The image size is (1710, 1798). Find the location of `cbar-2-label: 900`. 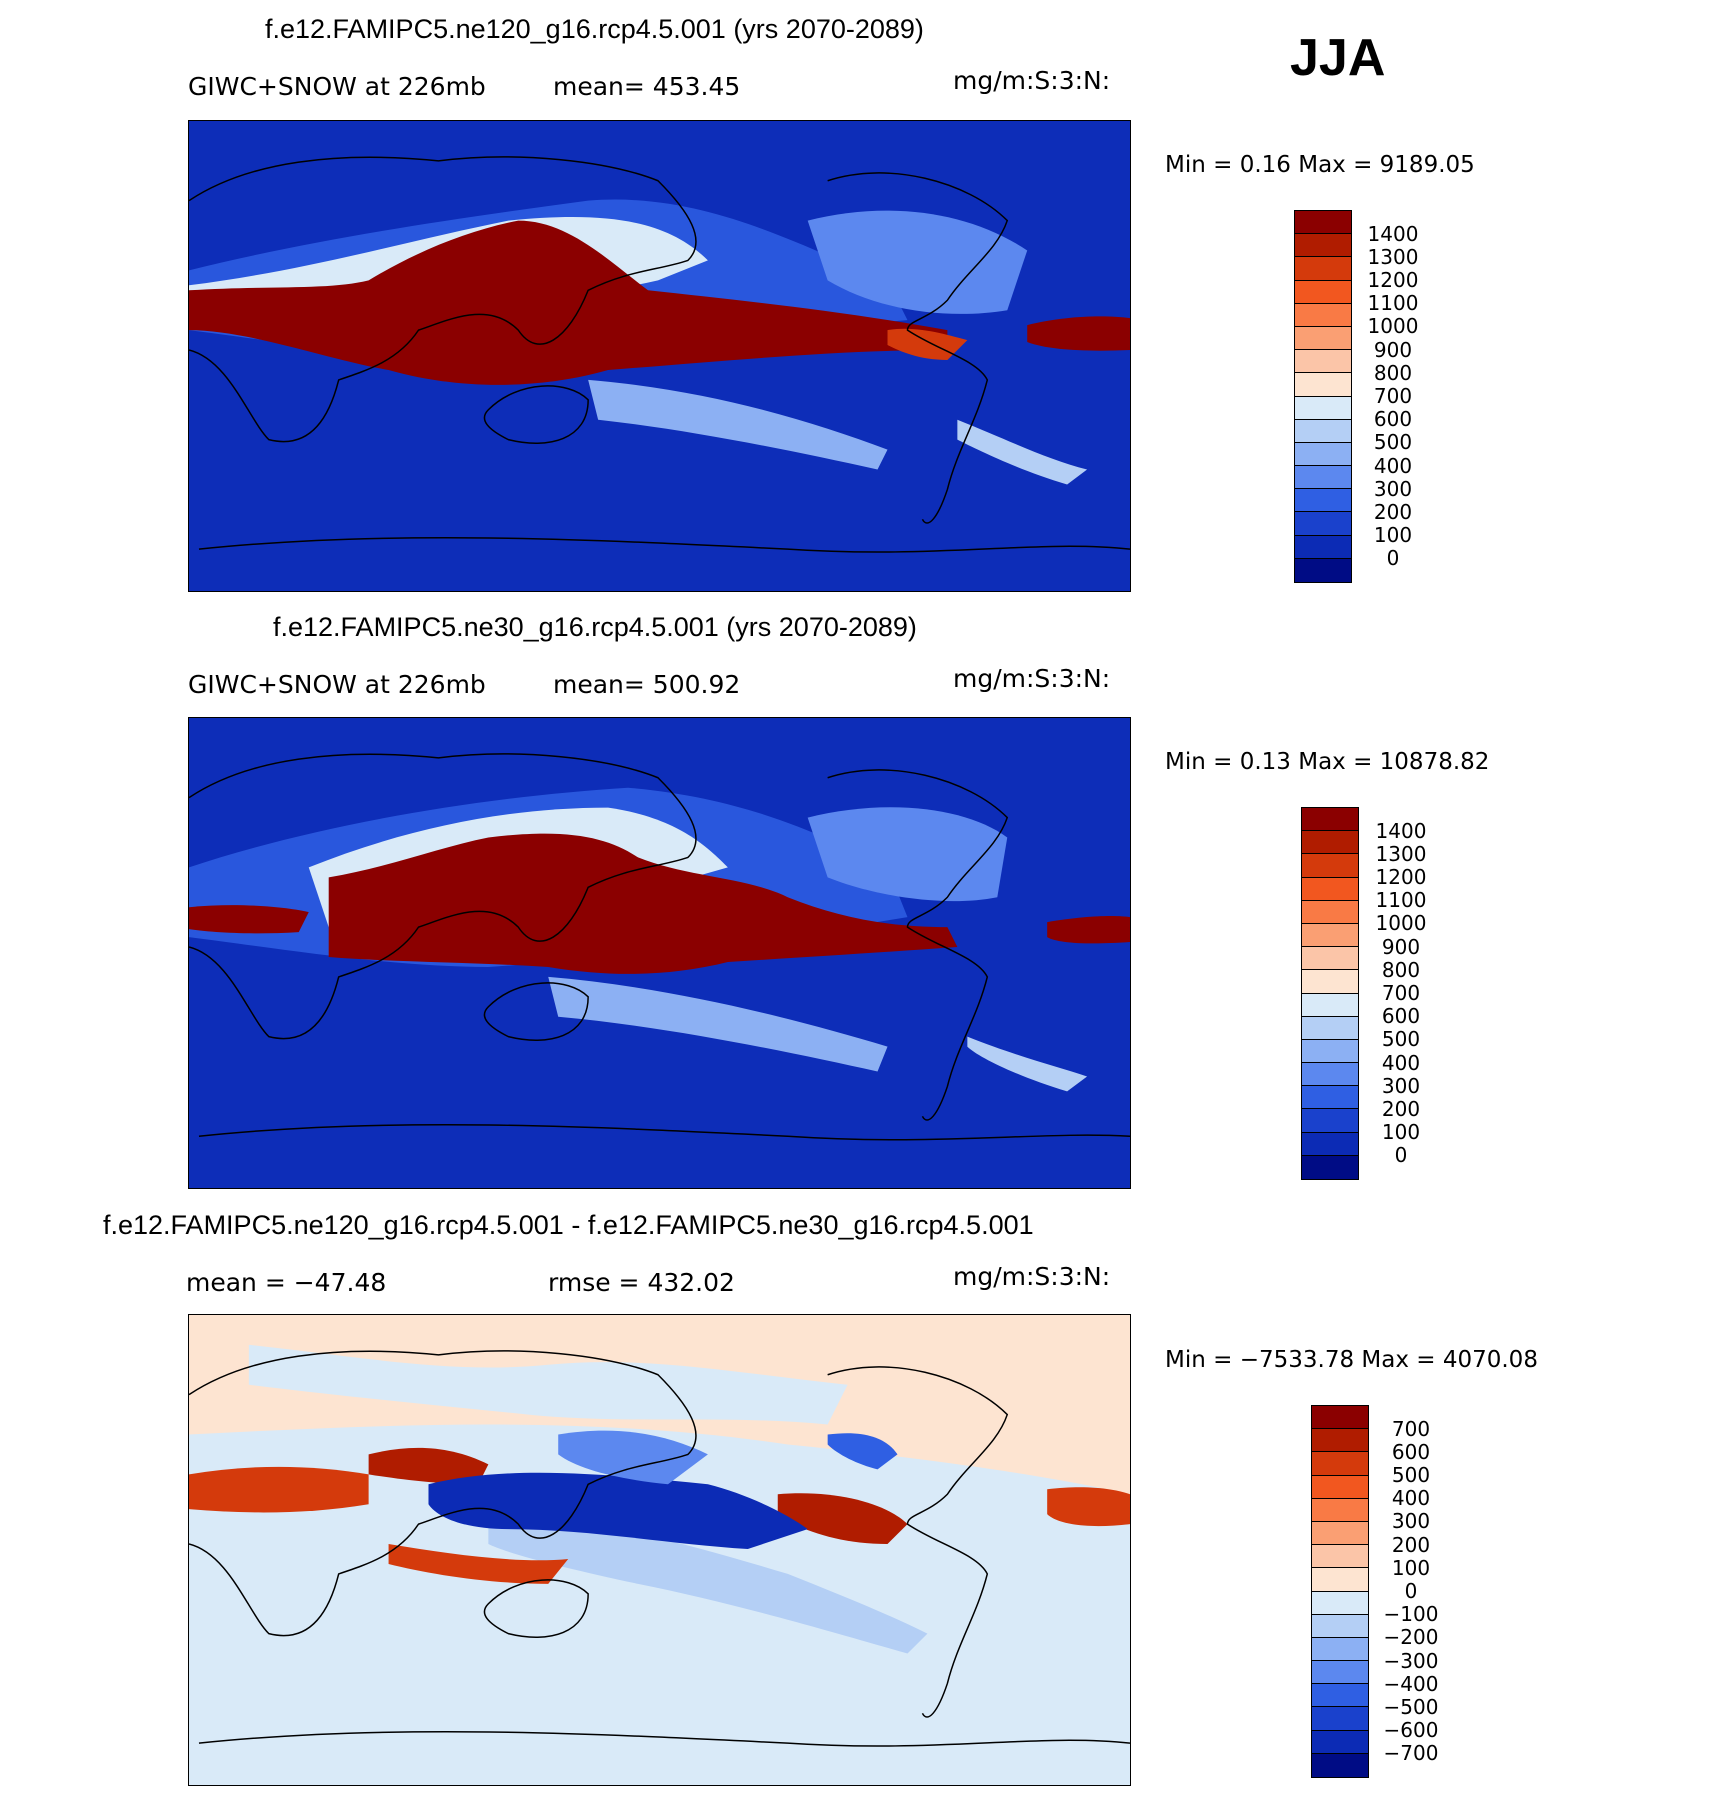

cbar-2-label: 900 is located at coordinates (1401, 947).